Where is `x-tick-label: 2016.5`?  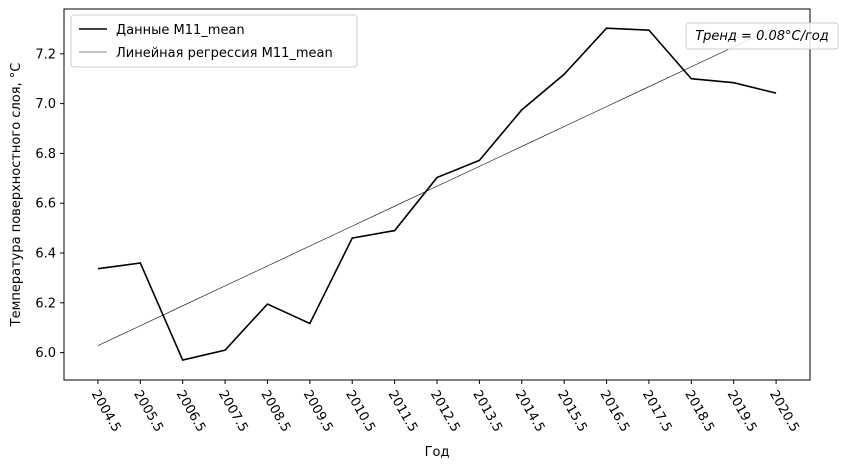
x-tick-label: 2016.5 is located at coordinates (614, 411).